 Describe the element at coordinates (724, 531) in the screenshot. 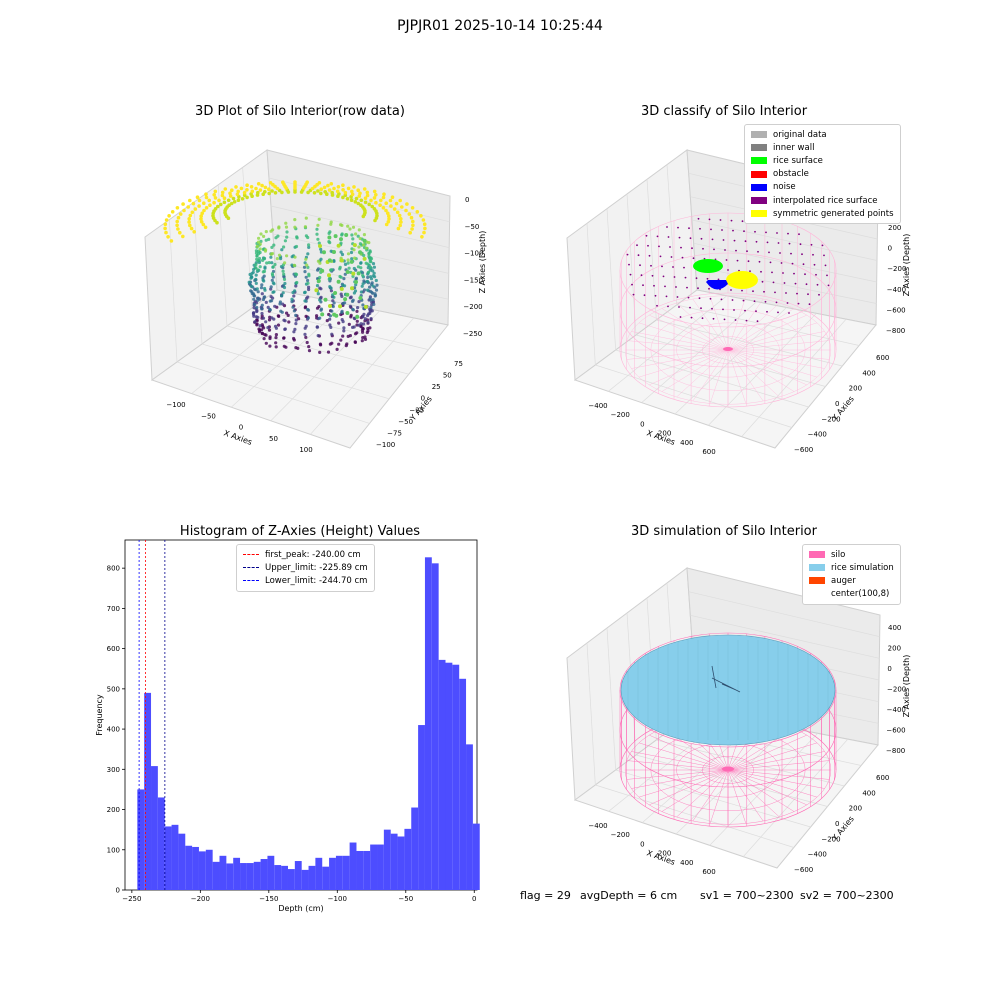

I see `simulation-plot-title: 3D simulation of Silo Interior` at that location.